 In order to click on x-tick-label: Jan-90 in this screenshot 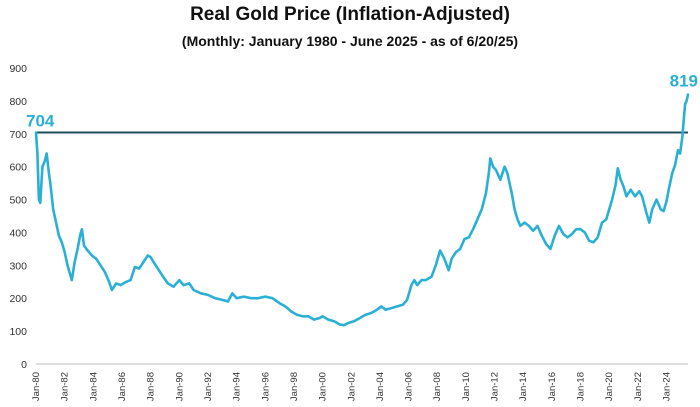, I will do `click(179, 386)`.